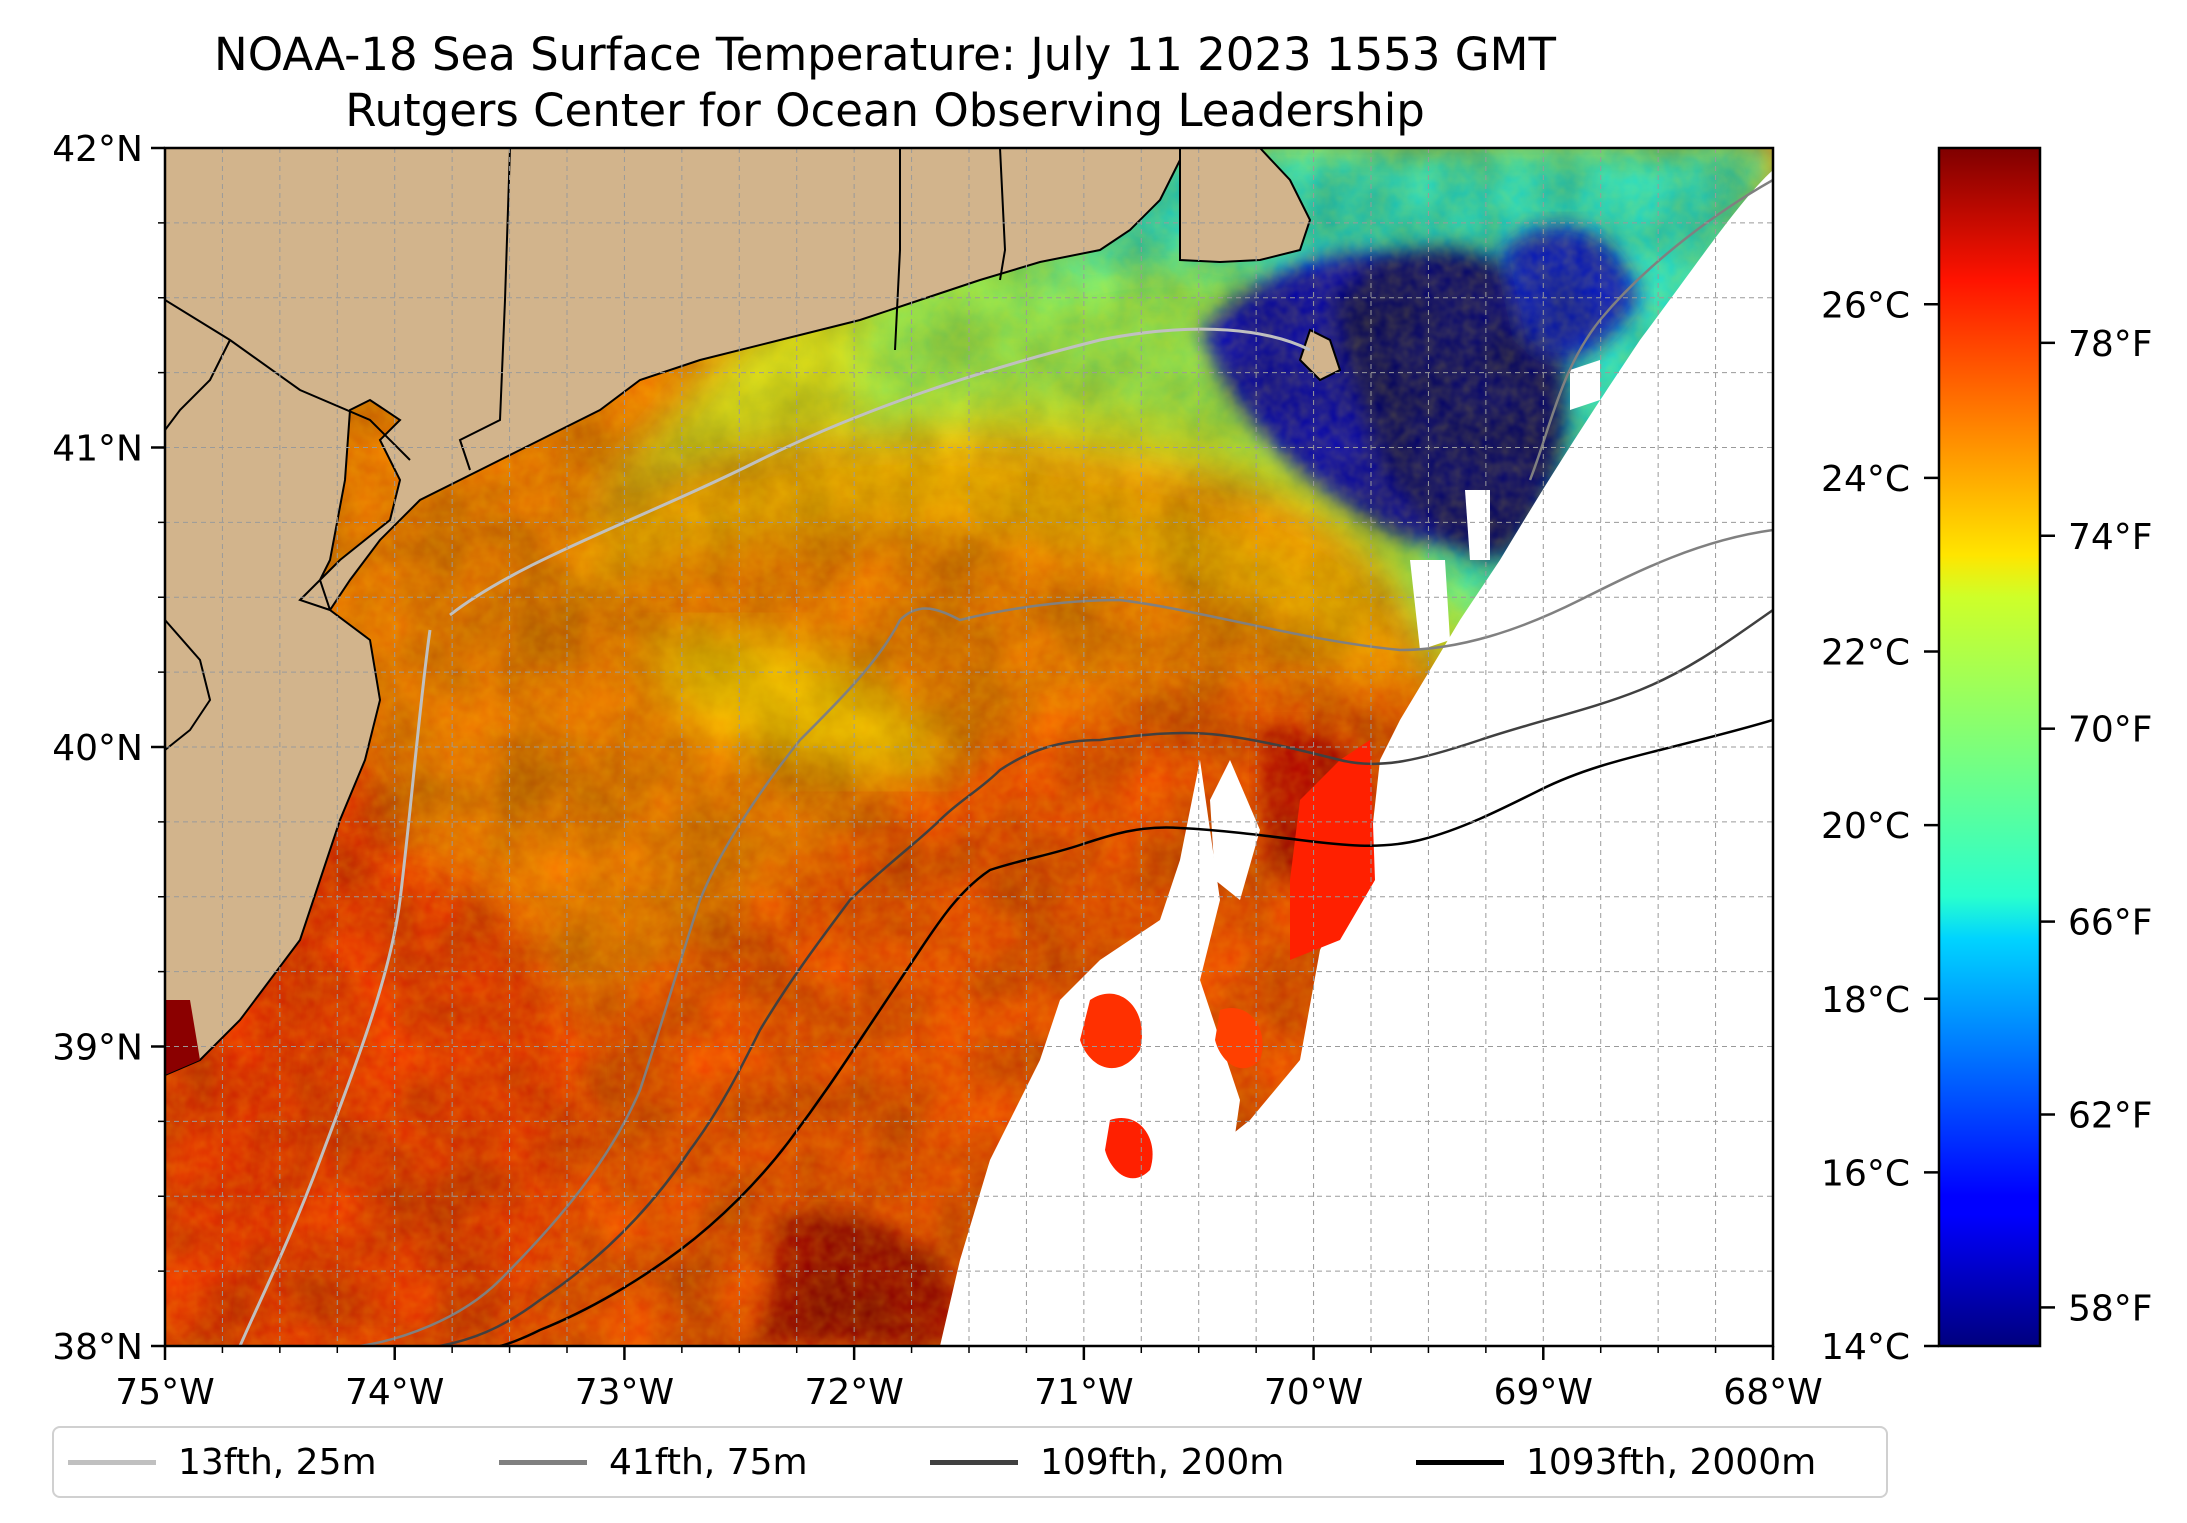 The image size is (2187, 1523). I want to click on legend-label-75m: 41fth, 75m, so click(708, 1462).